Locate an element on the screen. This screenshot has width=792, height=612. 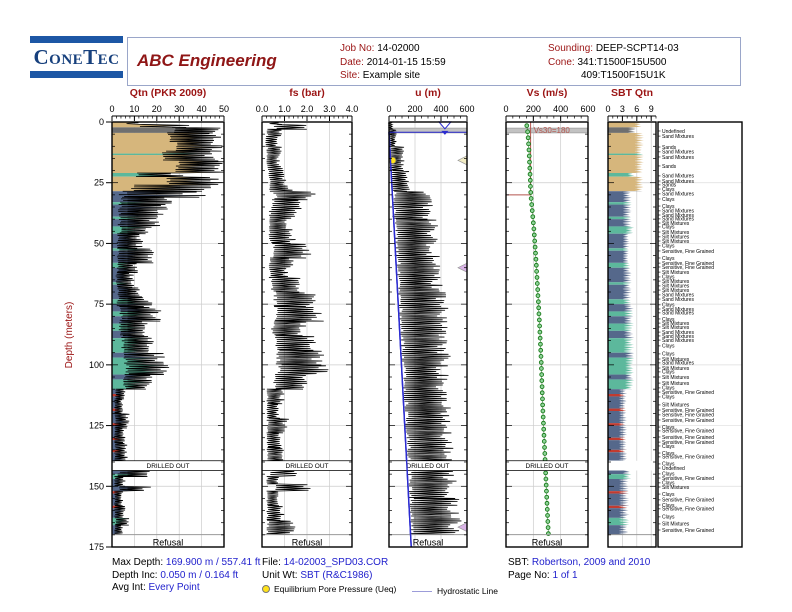
cone-1: Cone: 341:T1500F15U500 is located at coordinates (607, 62).